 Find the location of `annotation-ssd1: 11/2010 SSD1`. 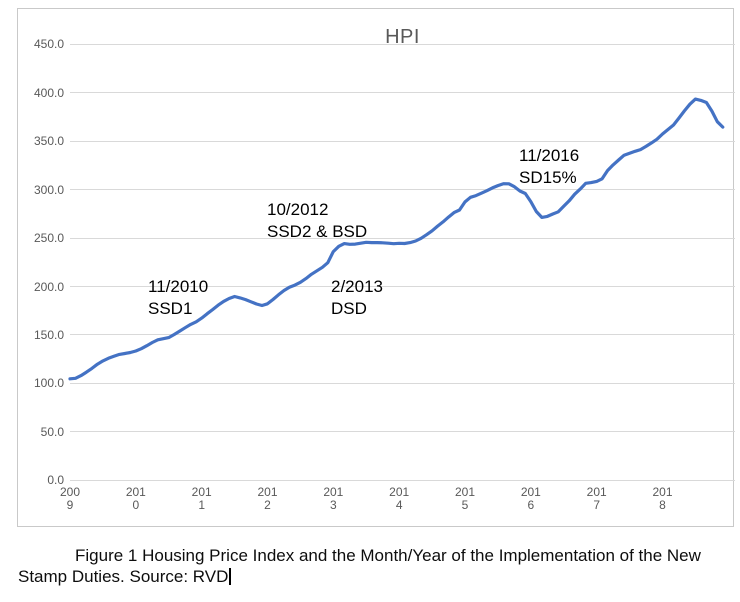

annotation-ssd1: 11/2010 SSD1 is located at coordinates (178, 297).